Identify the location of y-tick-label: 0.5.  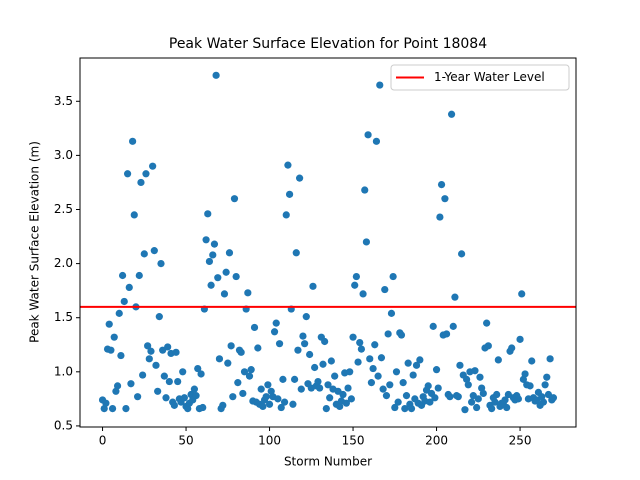
(63, 425).